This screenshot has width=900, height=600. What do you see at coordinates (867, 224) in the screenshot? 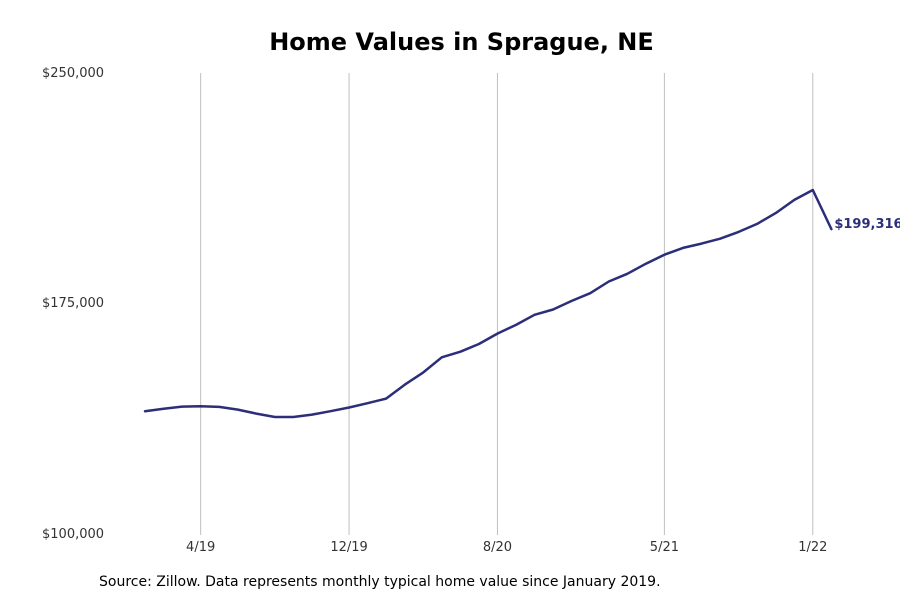
I see `end-value-label: $199,316` at bounding box center [867, 224].